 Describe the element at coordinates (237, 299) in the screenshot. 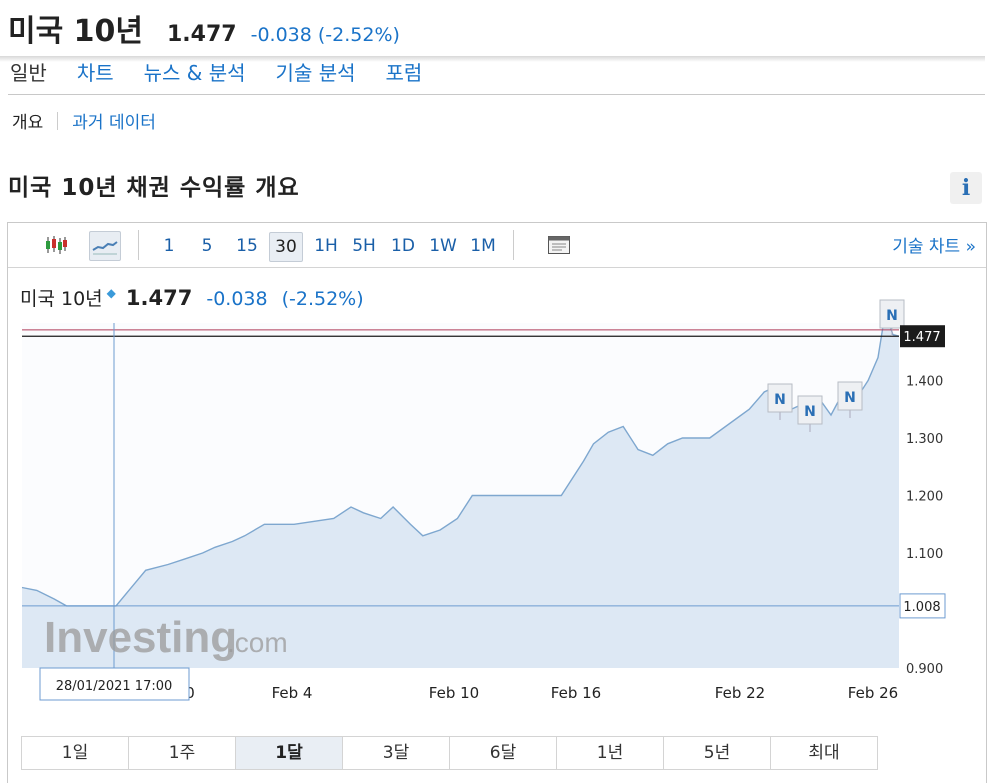

I see `legend-change: -0.038` at that location.